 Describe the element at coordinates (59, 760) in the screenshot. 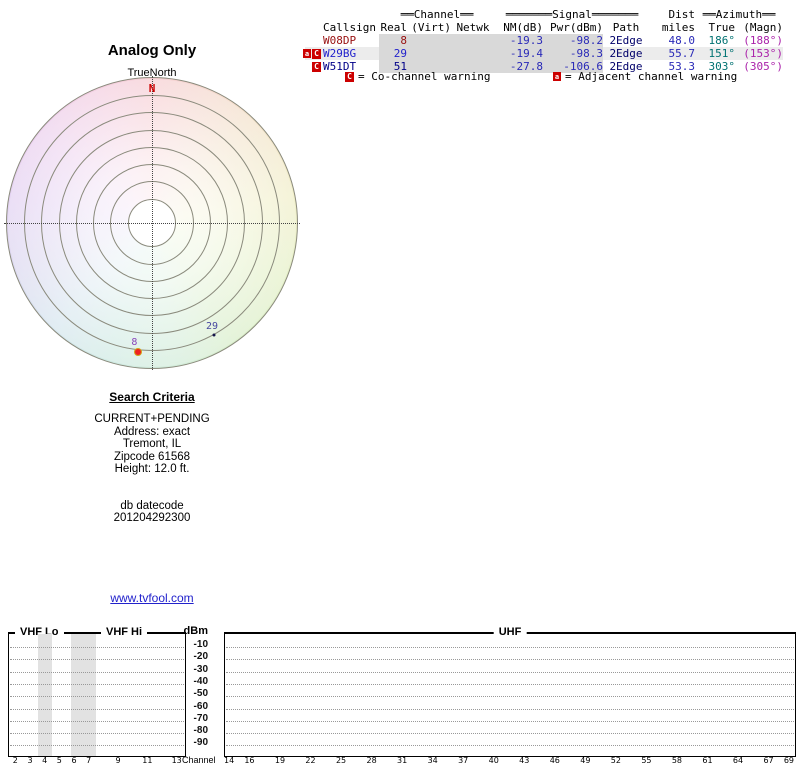

I see `channel-tick-label: 5` at that location.